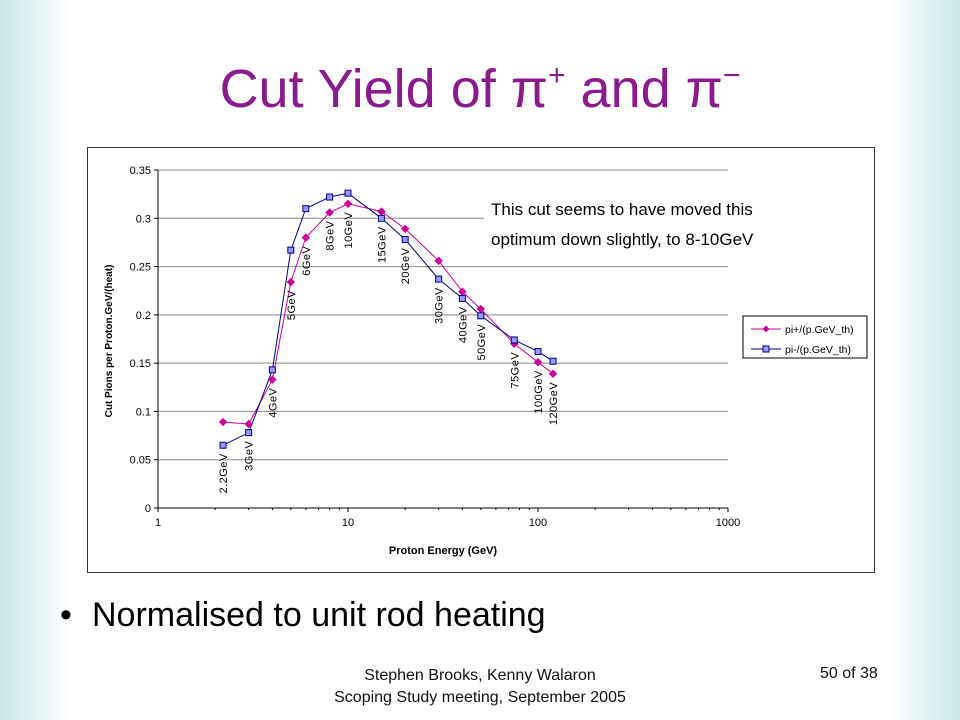 The image size is (960, 720). What do you see at coordinates (440, 305) in the screenshot?
I see `point-label: 30GeV` at bounding box center [440, 305].